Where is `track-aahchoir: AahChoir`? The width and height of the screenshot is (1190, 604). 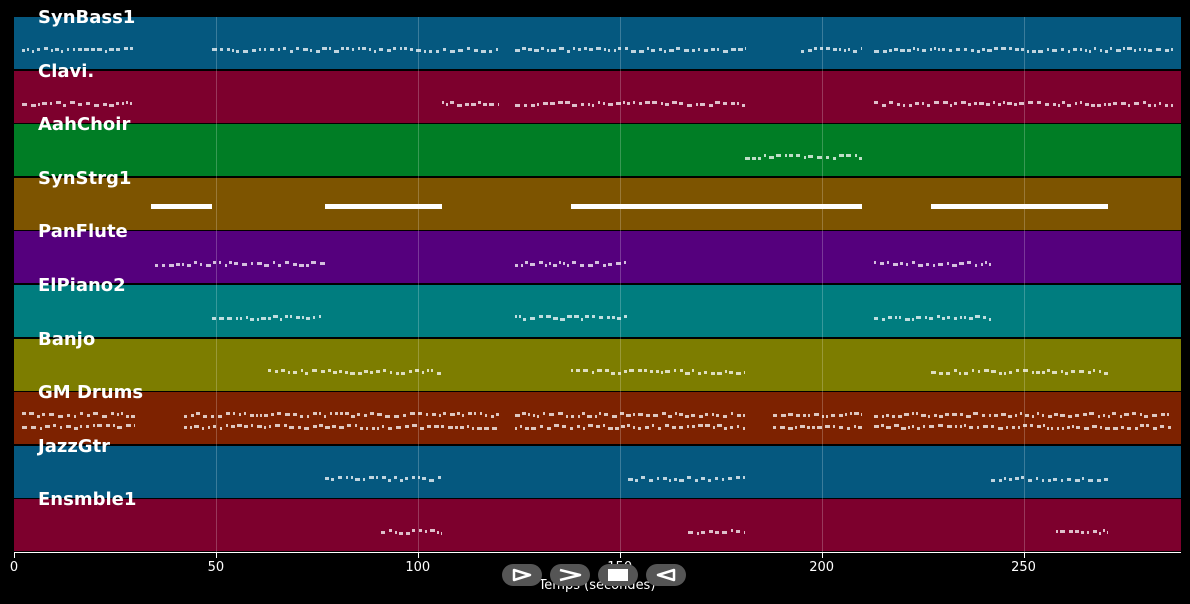 track-aahchoir: AahChoir is located at coordinates (597, 145).